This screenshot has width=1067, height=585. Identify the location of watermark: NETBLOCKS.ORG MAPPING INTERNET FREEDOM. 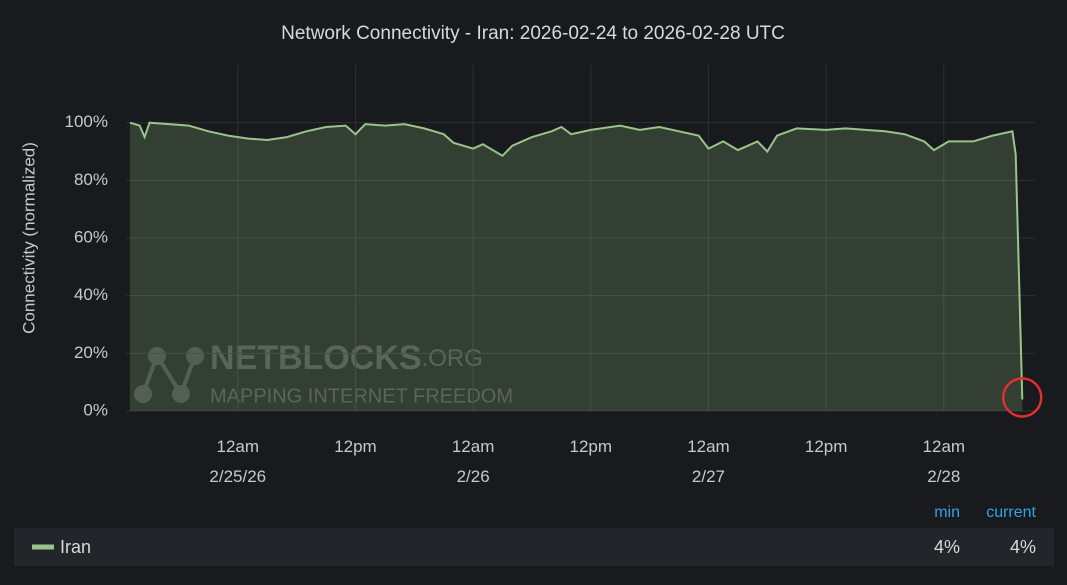
(323, 373).